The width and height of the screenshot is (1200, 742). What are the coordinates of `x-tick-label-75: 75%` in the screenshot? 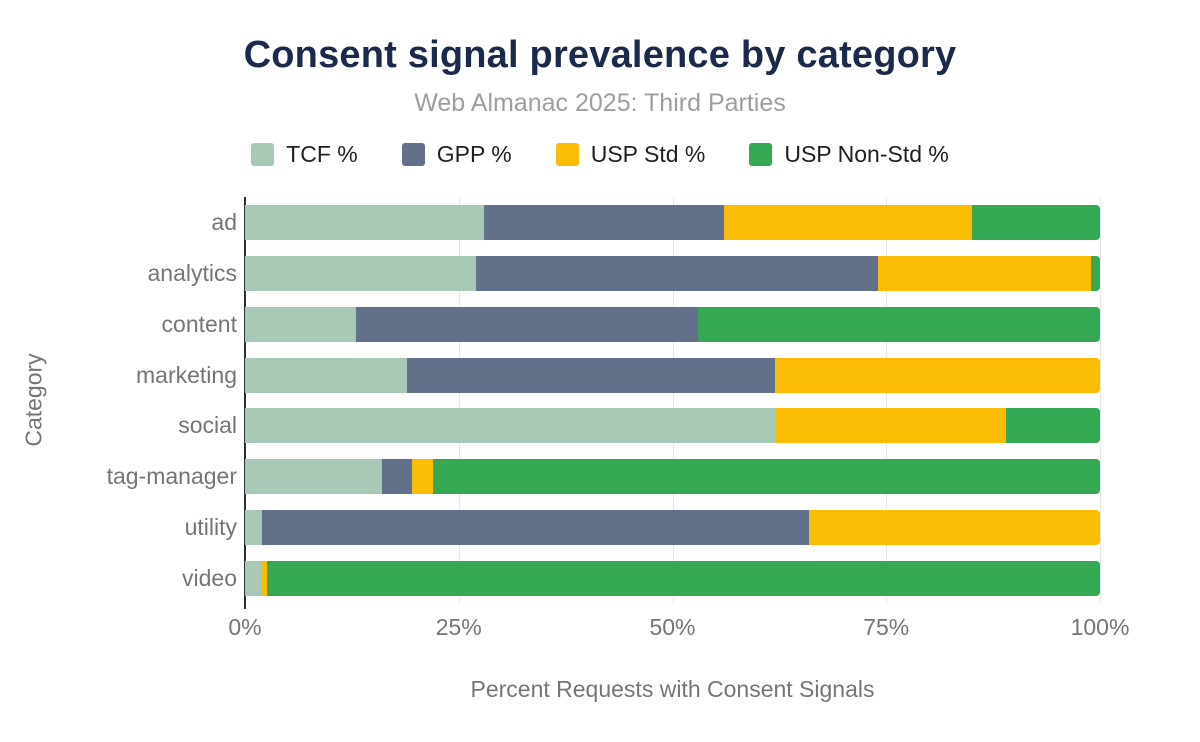 It's located at (886, 627).